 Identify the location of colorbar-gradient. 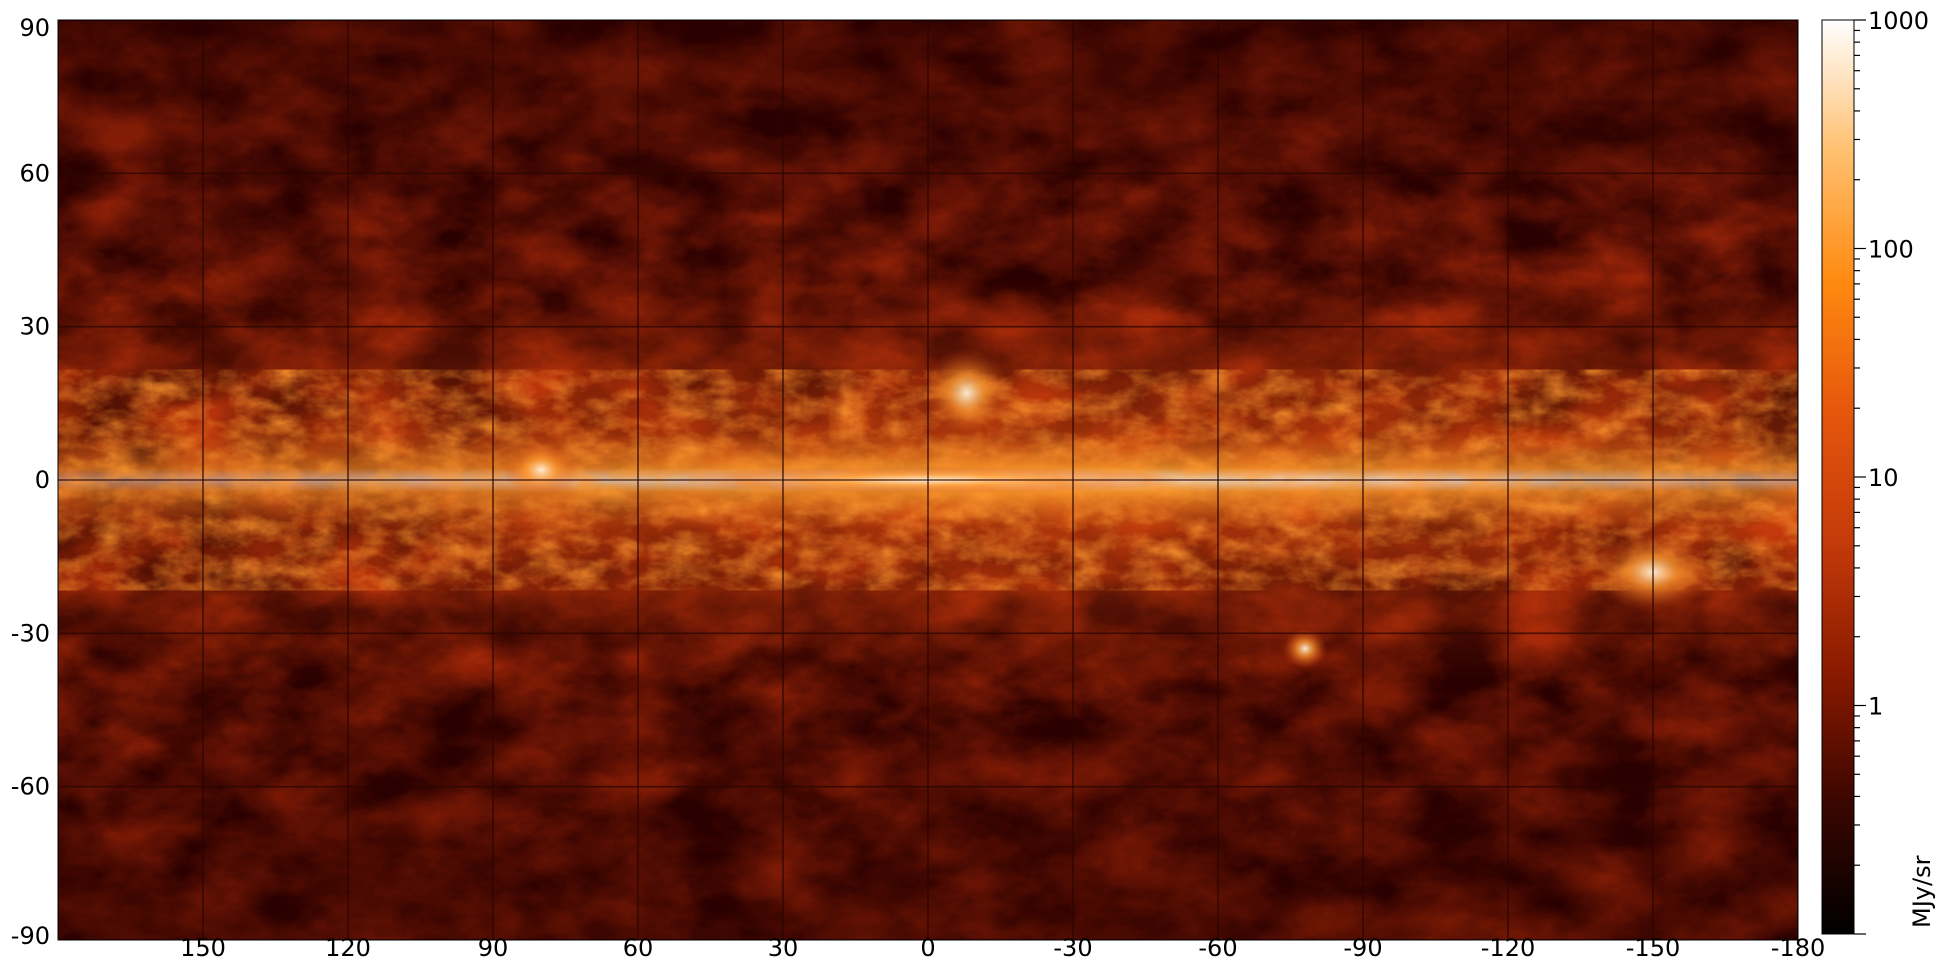
(1838, 477).